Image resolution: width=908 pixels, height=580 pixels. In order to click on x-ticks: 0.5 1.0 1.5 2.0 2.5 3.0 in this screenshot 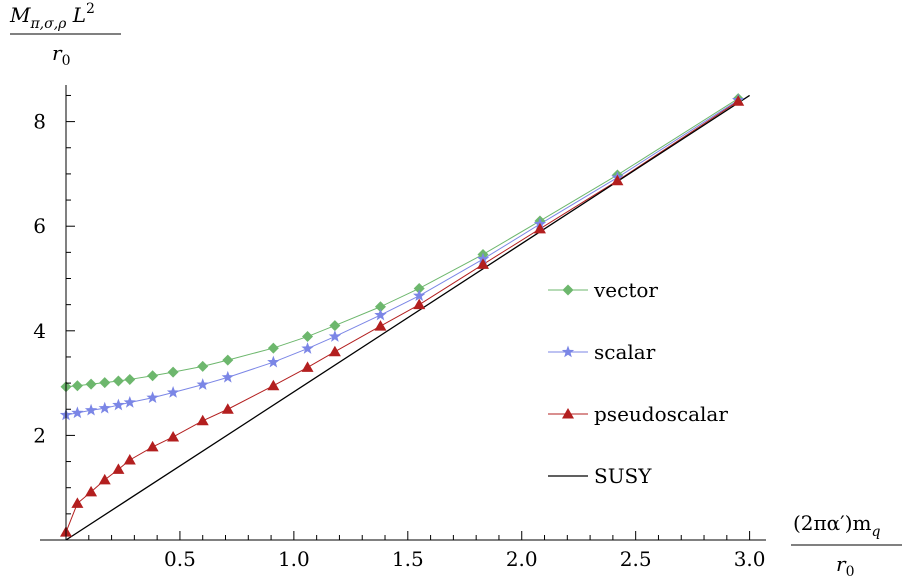, I will do `click(427, 551)`.